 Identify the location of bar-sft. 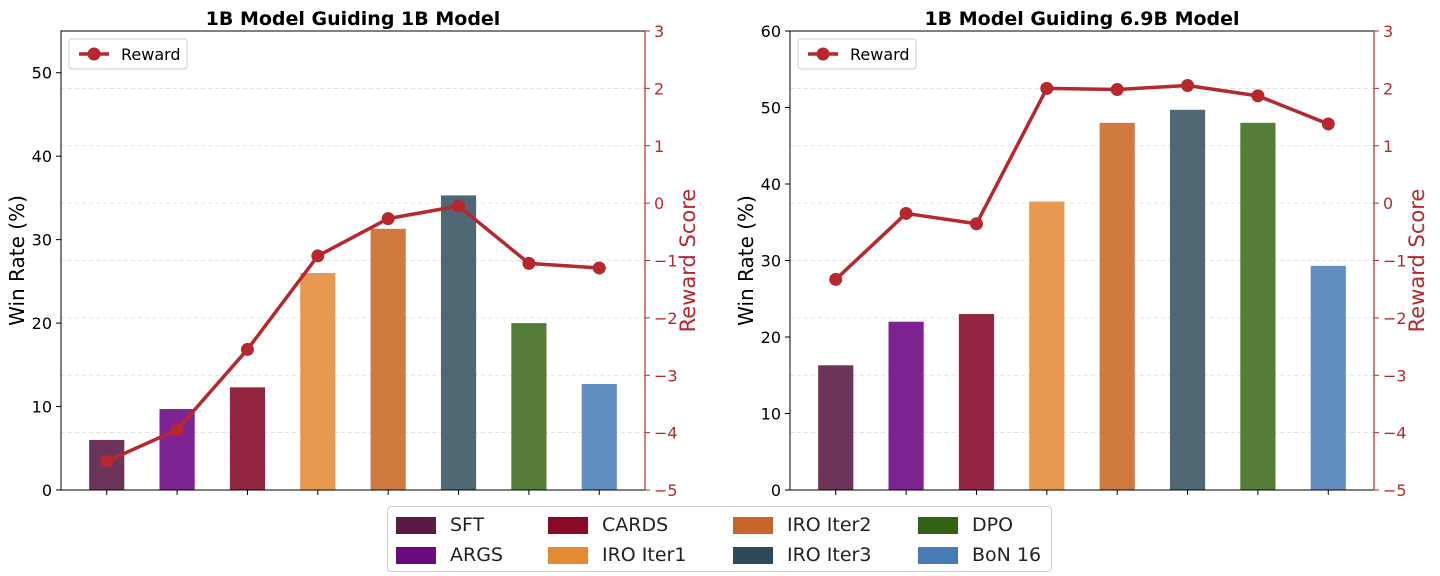
(836, 427).